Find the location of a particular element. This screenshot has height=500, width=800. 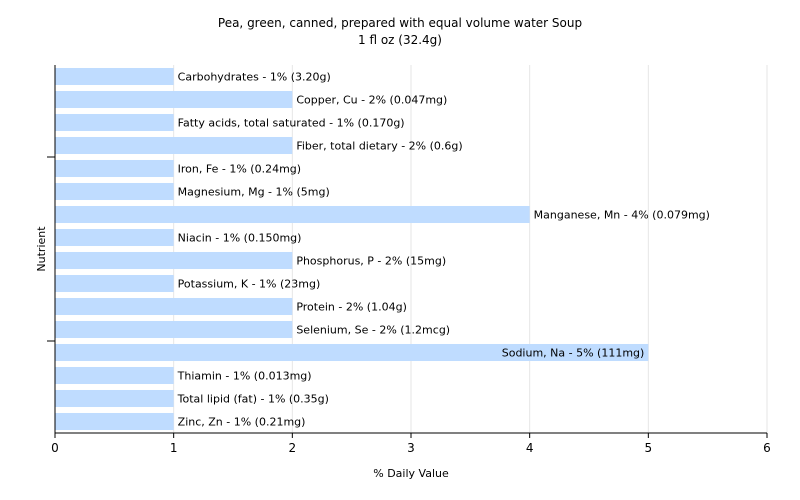

x-tick-label: 5 is located at coordinates (649, 448).